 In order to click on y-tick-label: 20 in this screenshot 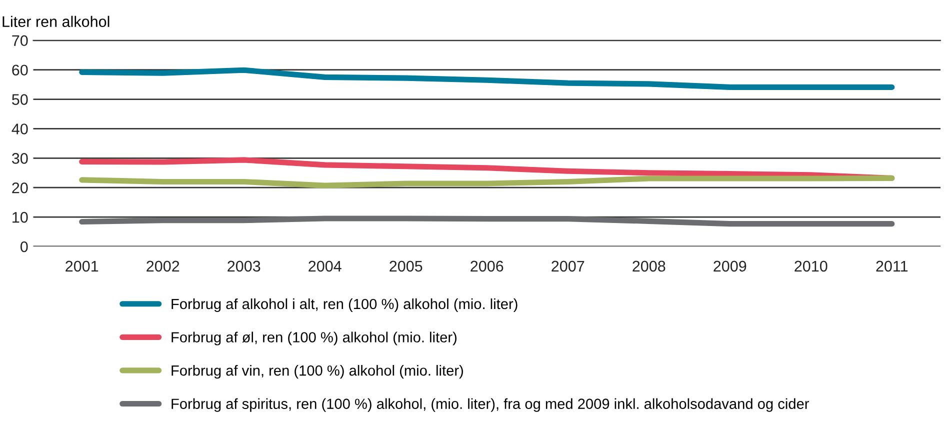, I will do `click(20, 188)`.